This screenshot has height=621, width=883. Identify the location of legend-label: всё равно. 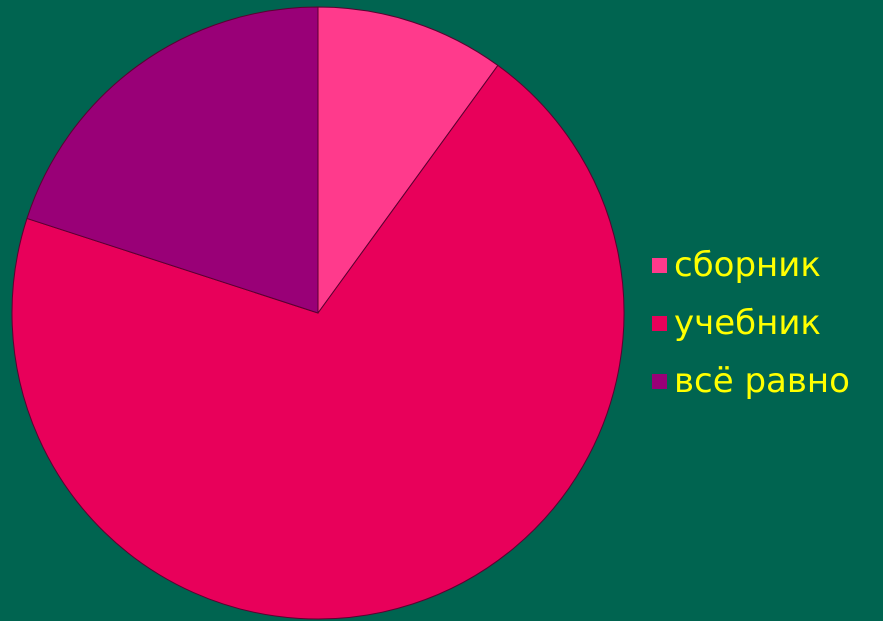
(762, 381).